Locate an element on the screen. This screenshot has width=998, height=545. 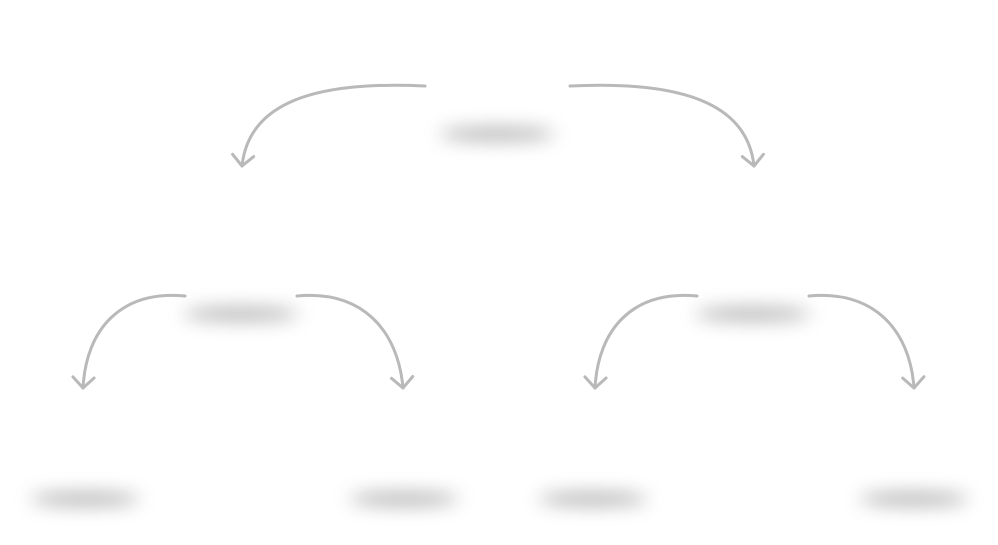
arrow-left-child-to-left-right-leaf is located at coordinates (355, 341).